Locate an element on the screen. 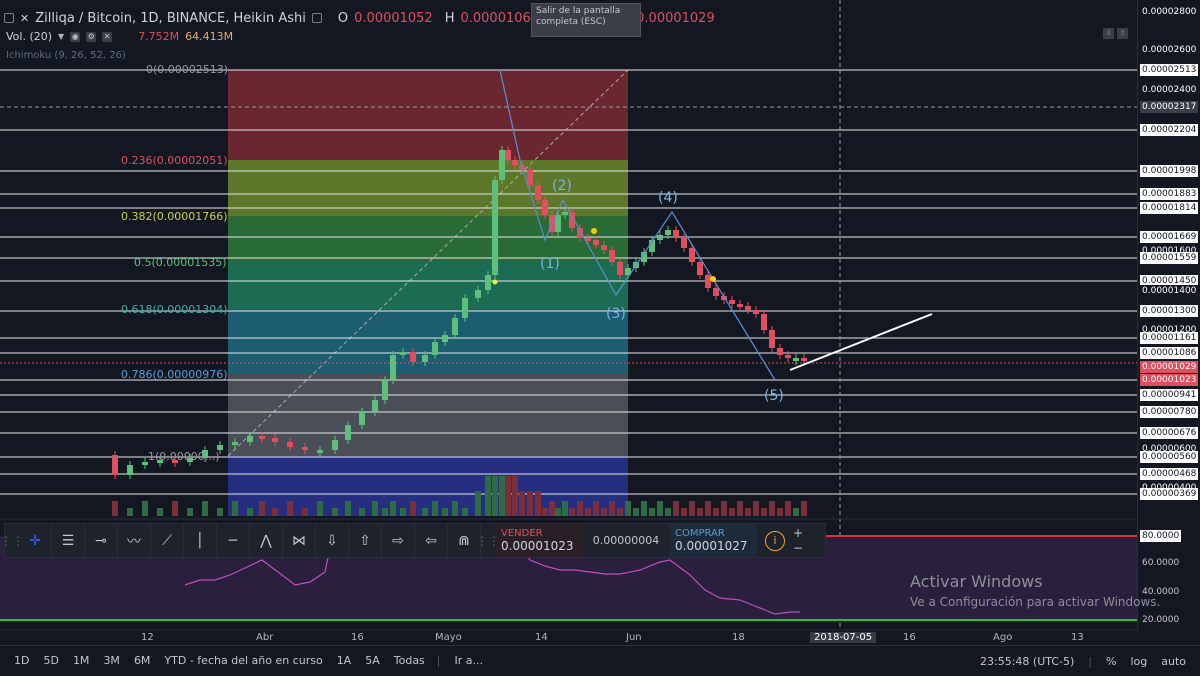 Image resolution: width=1200 pixels, height=676 pixels. trend-line-tool-icon: ⟋ is located at coordinates (167, 540).